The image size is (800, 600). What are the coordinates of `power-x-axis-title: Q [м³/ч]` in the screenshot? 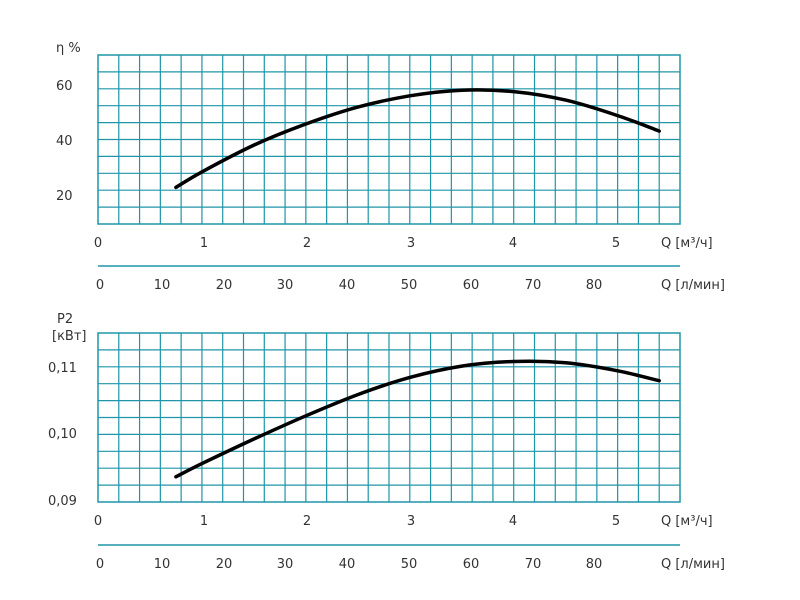 It's located at (687, 521).